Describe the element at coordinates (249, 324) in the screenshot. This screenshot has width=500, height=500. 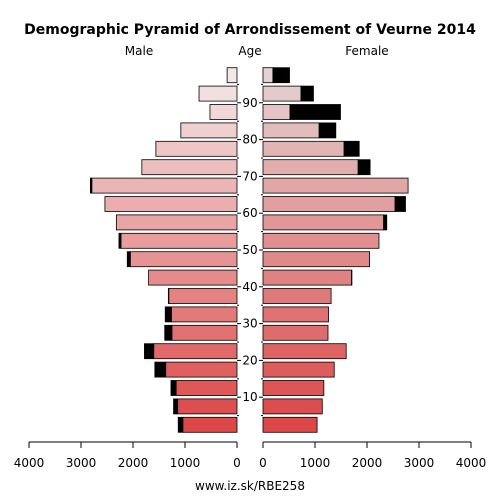
I see `age-tick-label: 30` at that location.